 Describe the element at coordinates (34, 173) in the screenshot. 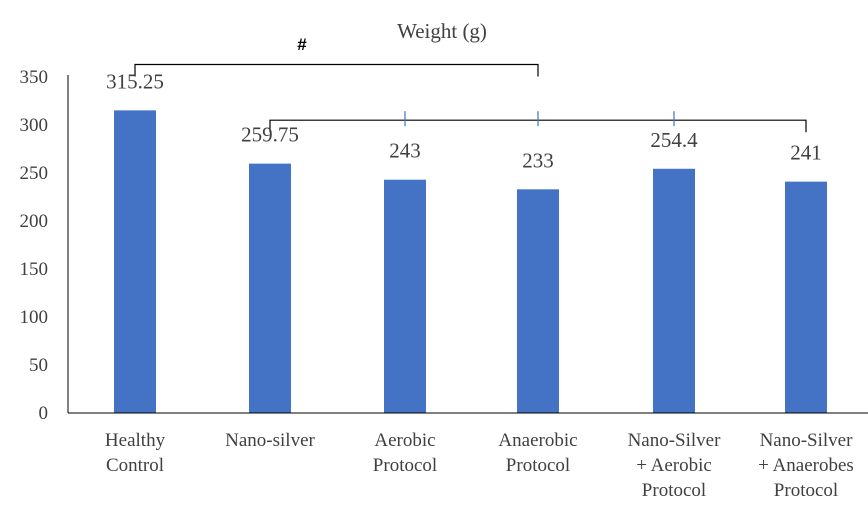

I see `y-tick-label: 250` at that location.